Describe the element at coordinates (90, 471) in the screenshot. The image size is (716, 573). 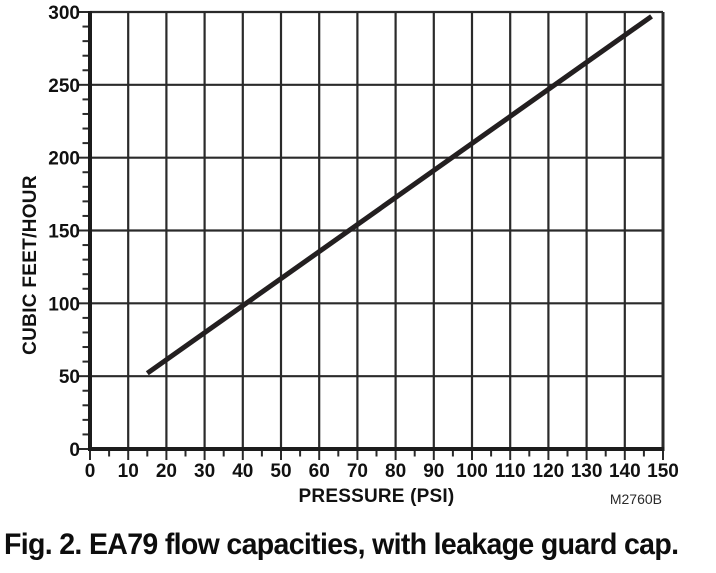
I see `x-tick-label: 0` at that location.